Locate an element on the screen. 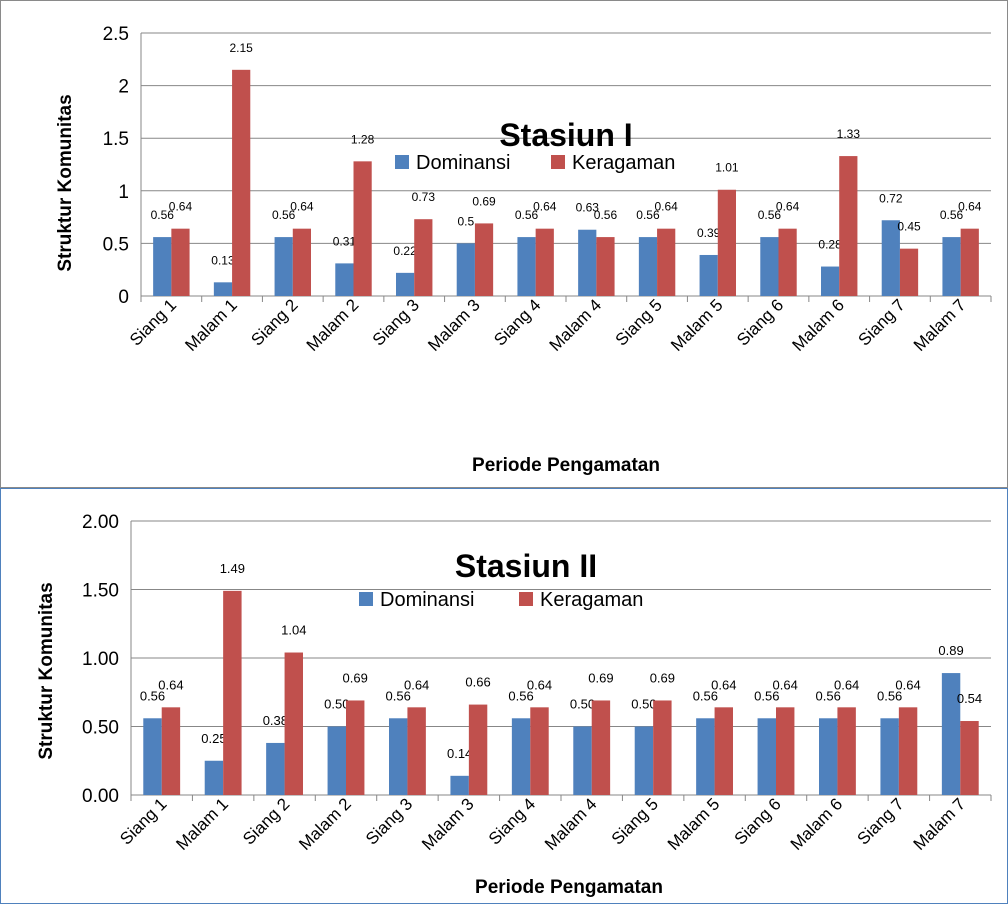 The height and width of the screenshot is (904, 1008). y-tick-label: 0.50 is located at coordinates (100, 728).